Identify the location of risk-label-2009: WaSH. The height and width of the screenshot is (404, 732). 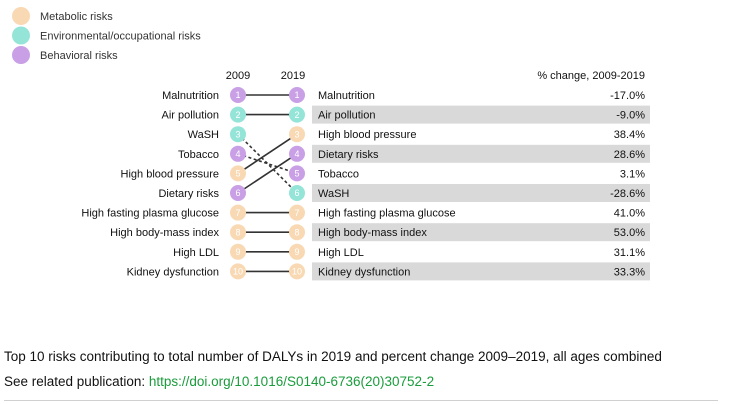
(203, 135).